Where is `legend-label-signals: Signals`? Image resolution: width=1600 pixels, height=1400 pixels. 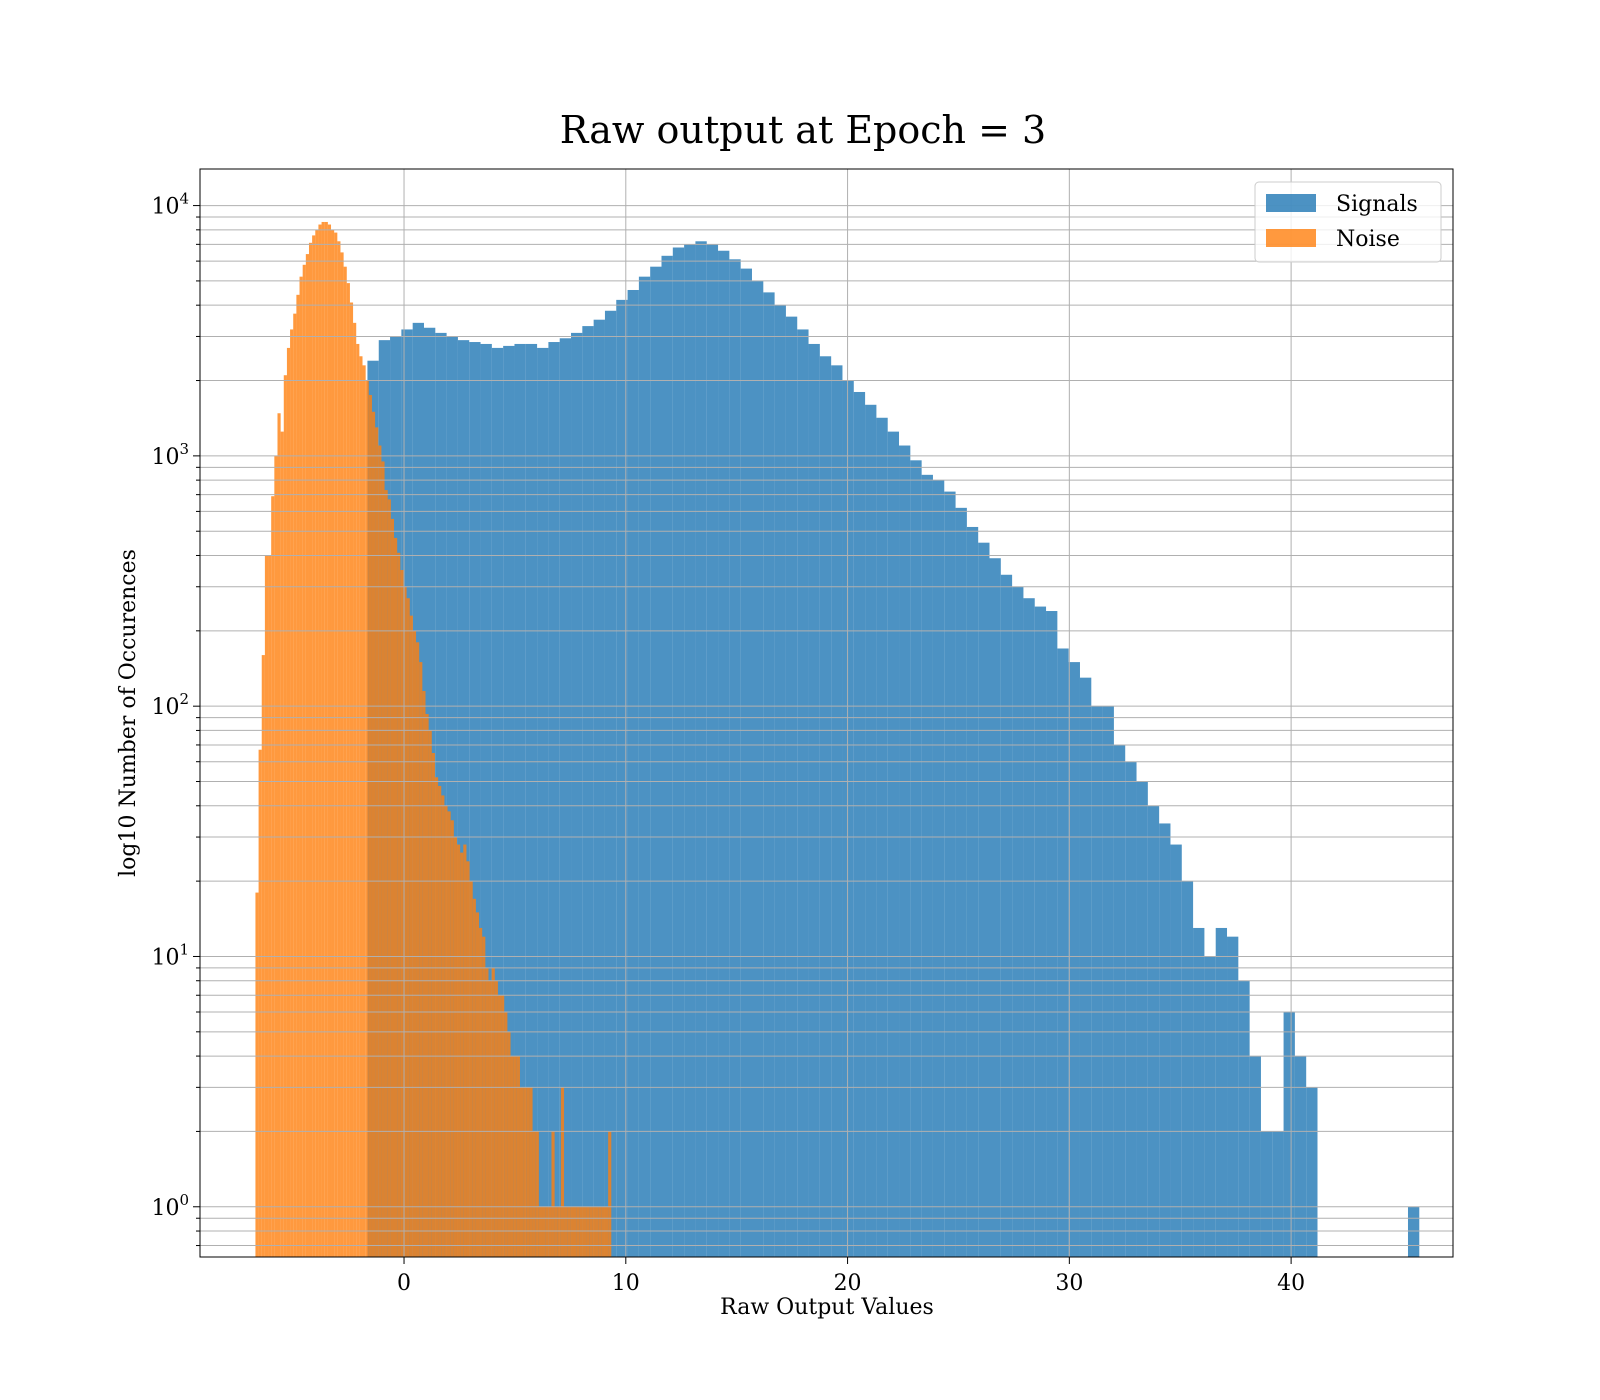
legend-label-signals: Signals is located at coordinates (1377, 204).